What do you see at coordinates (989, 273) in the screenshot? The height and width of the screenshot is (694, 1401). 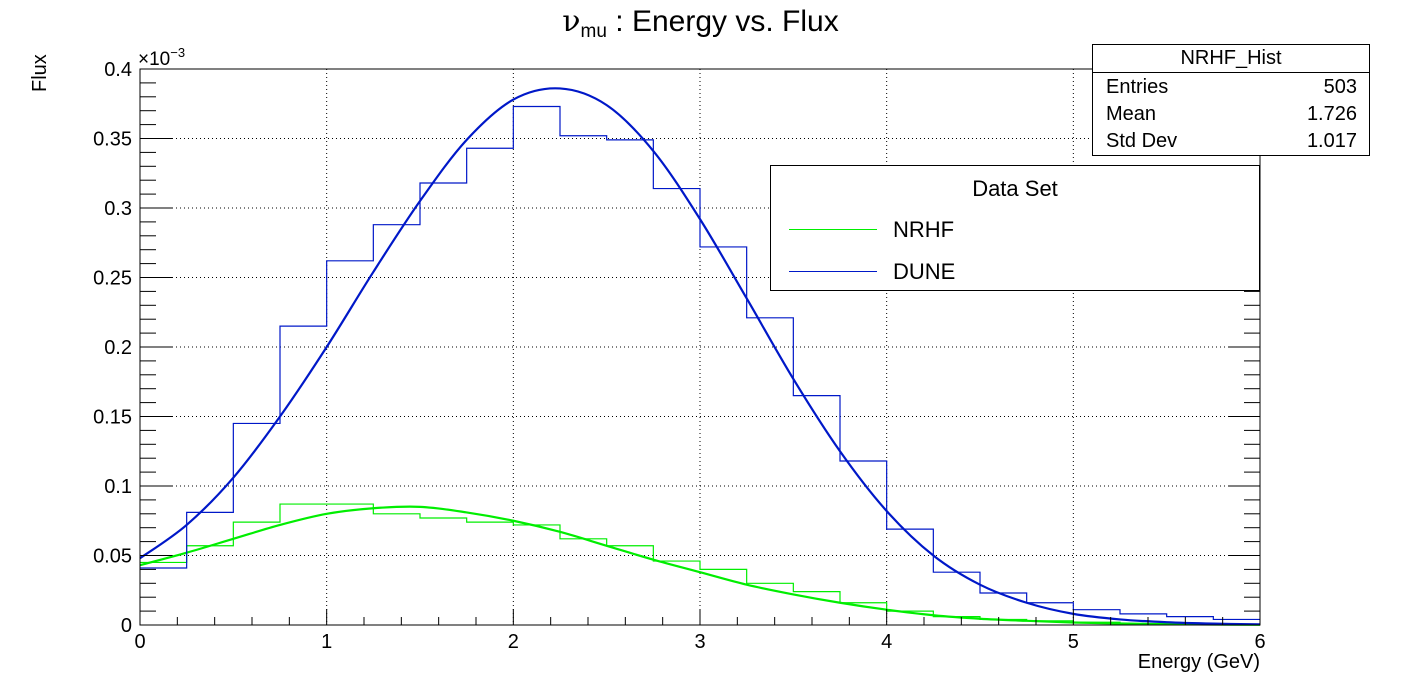 I see `legend-entry-dune: DUNE` at bounding box center [989, 273].